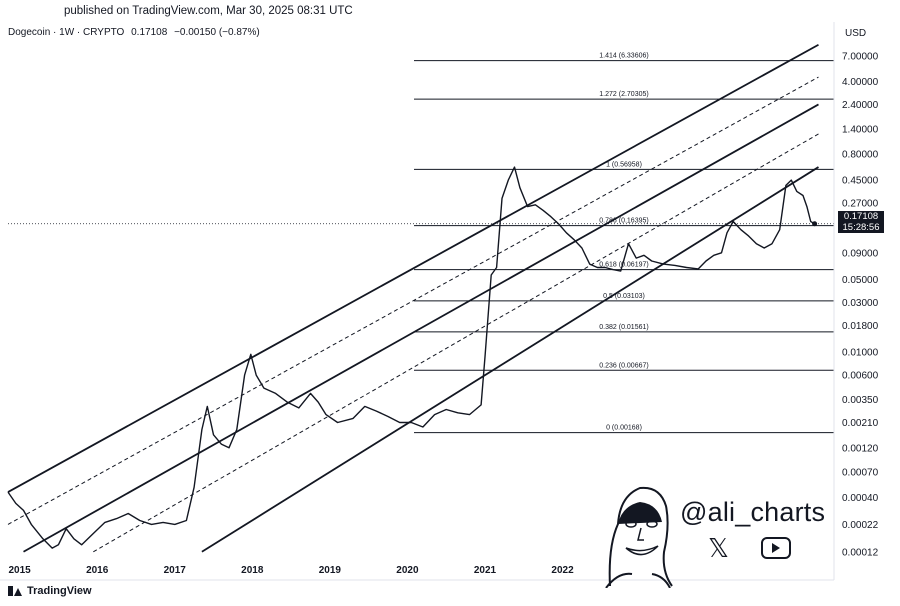 The width and height of the screenshot is (900, 606). What do you see at coordinates (860, 155) in the screenshot?
I see `y-tick-label-4: 0.80000` at bounding box center [860, 155].